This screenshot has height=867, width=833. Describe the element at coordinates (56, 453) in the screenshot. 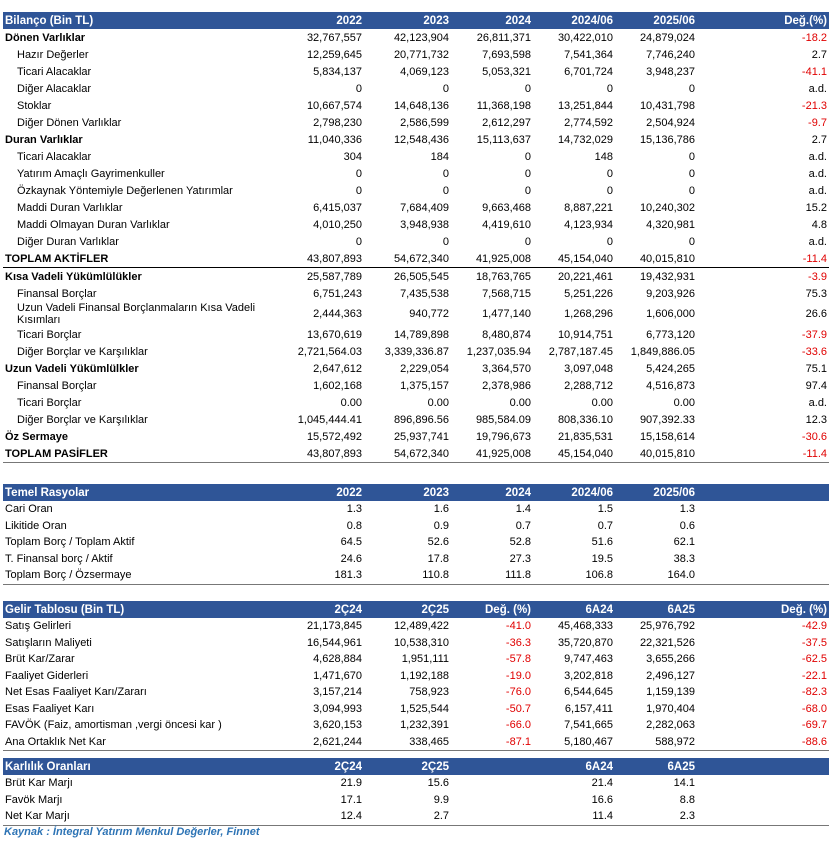

I see `row-label: TOPLAM PASİFLER` at that location.